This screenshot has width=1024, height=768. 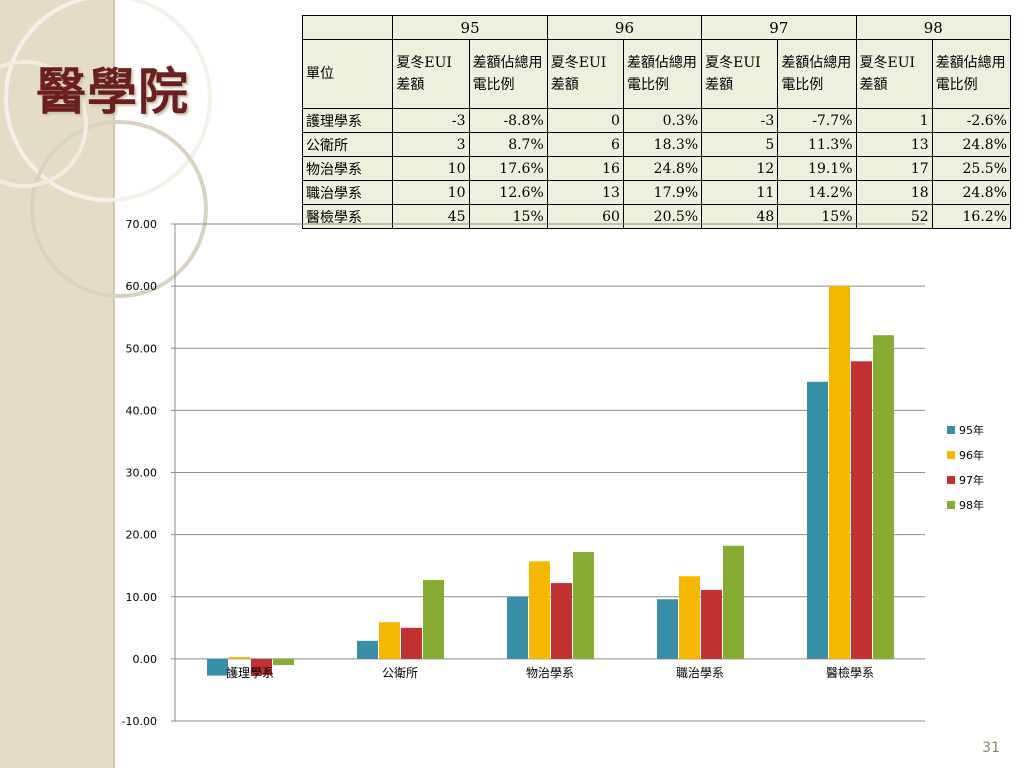 What do you see at coordinates (508, 192) in the screenshot?
I see `table-cell: 12.6%` at bounding box center [508, 192].